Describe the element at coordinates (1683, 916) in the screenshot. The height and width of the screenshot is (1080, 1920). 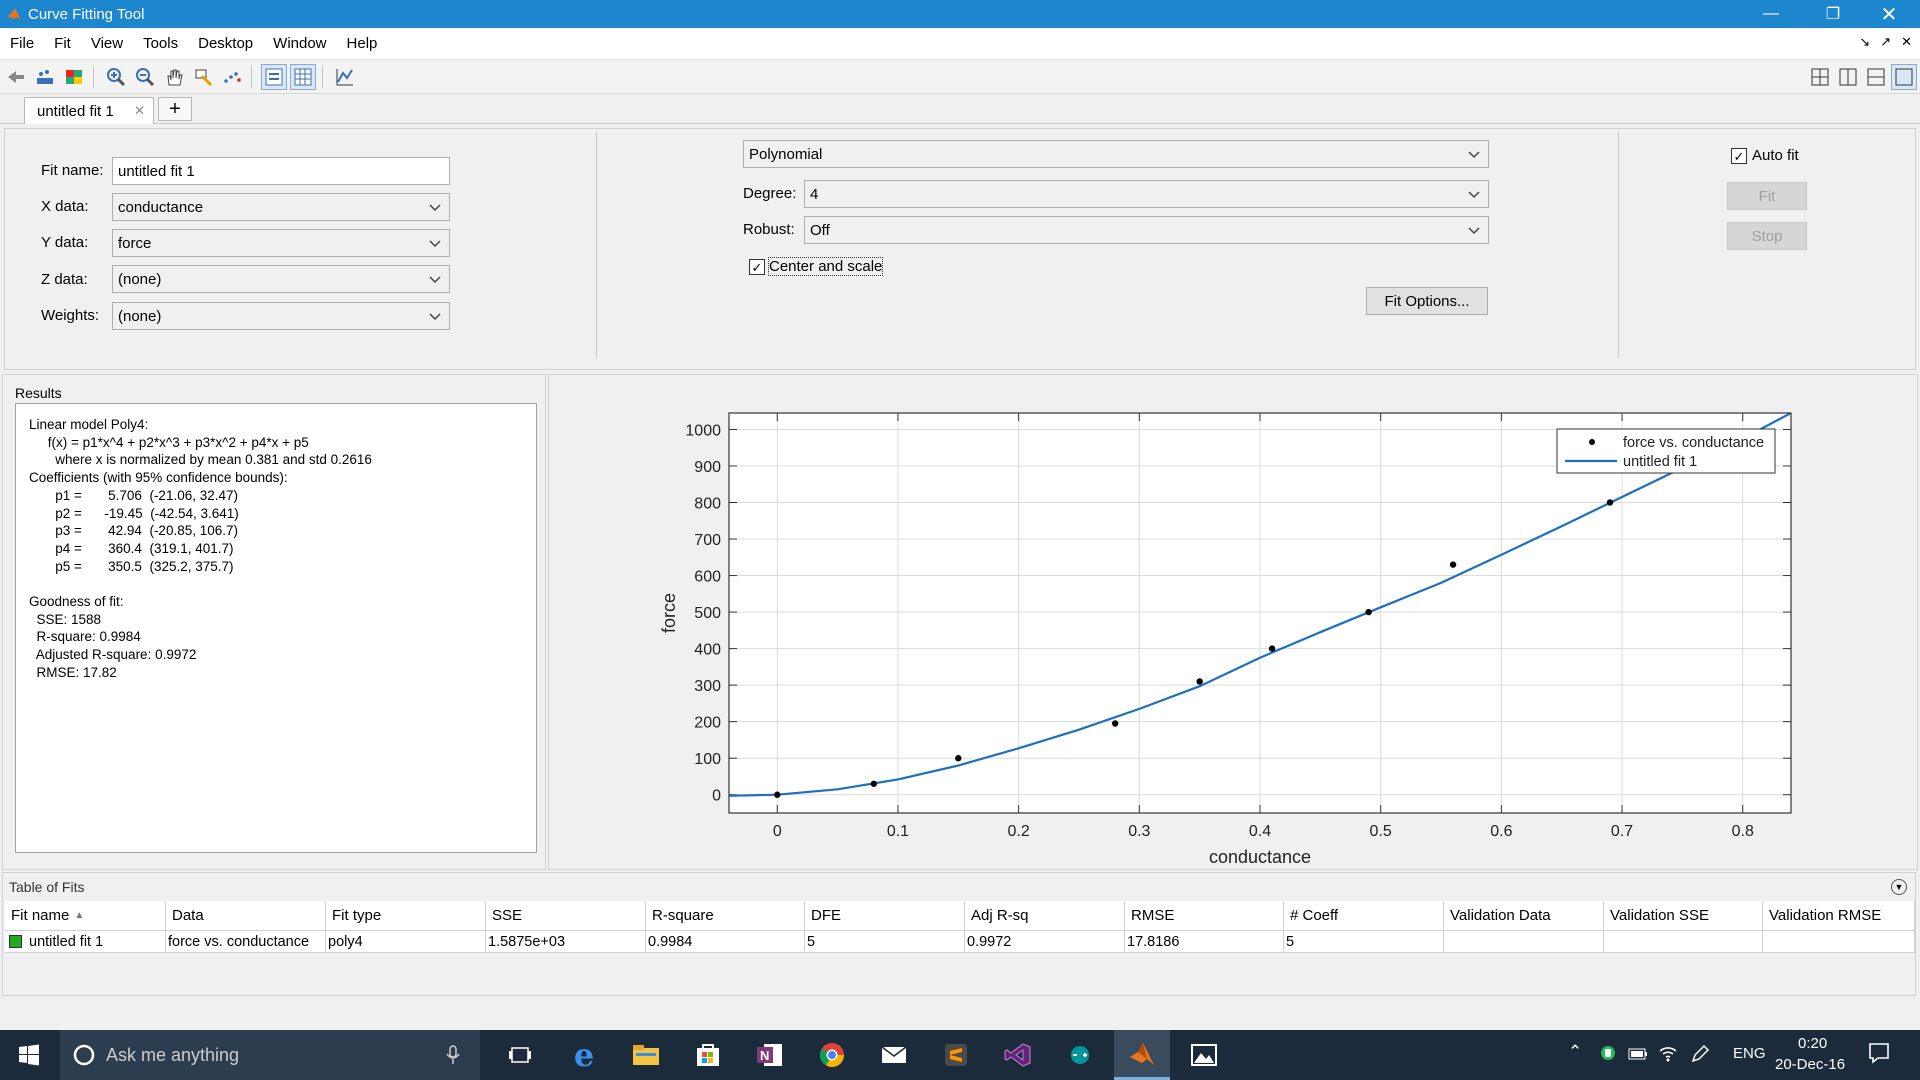
I see `column-header-validation-sse: Validation SSE` at that location.